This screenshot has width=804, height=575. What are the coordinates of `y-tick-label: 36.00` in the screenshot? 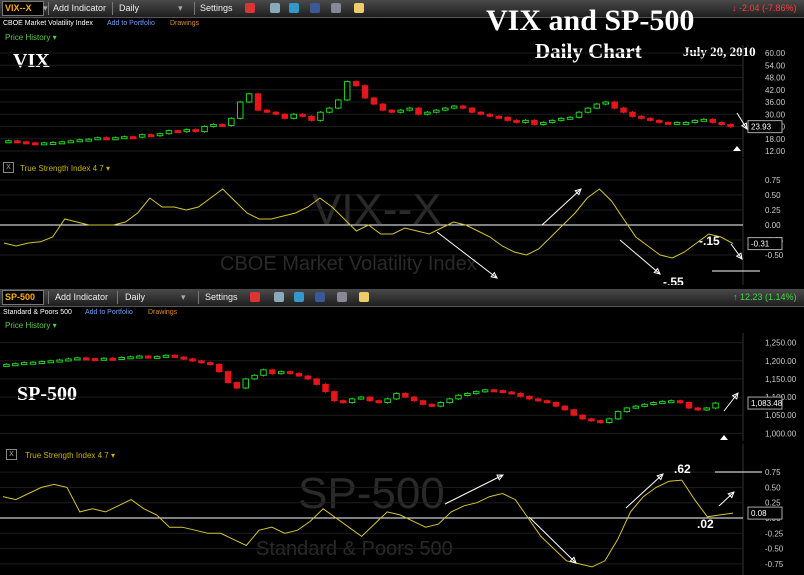 It's located at (775, 102).